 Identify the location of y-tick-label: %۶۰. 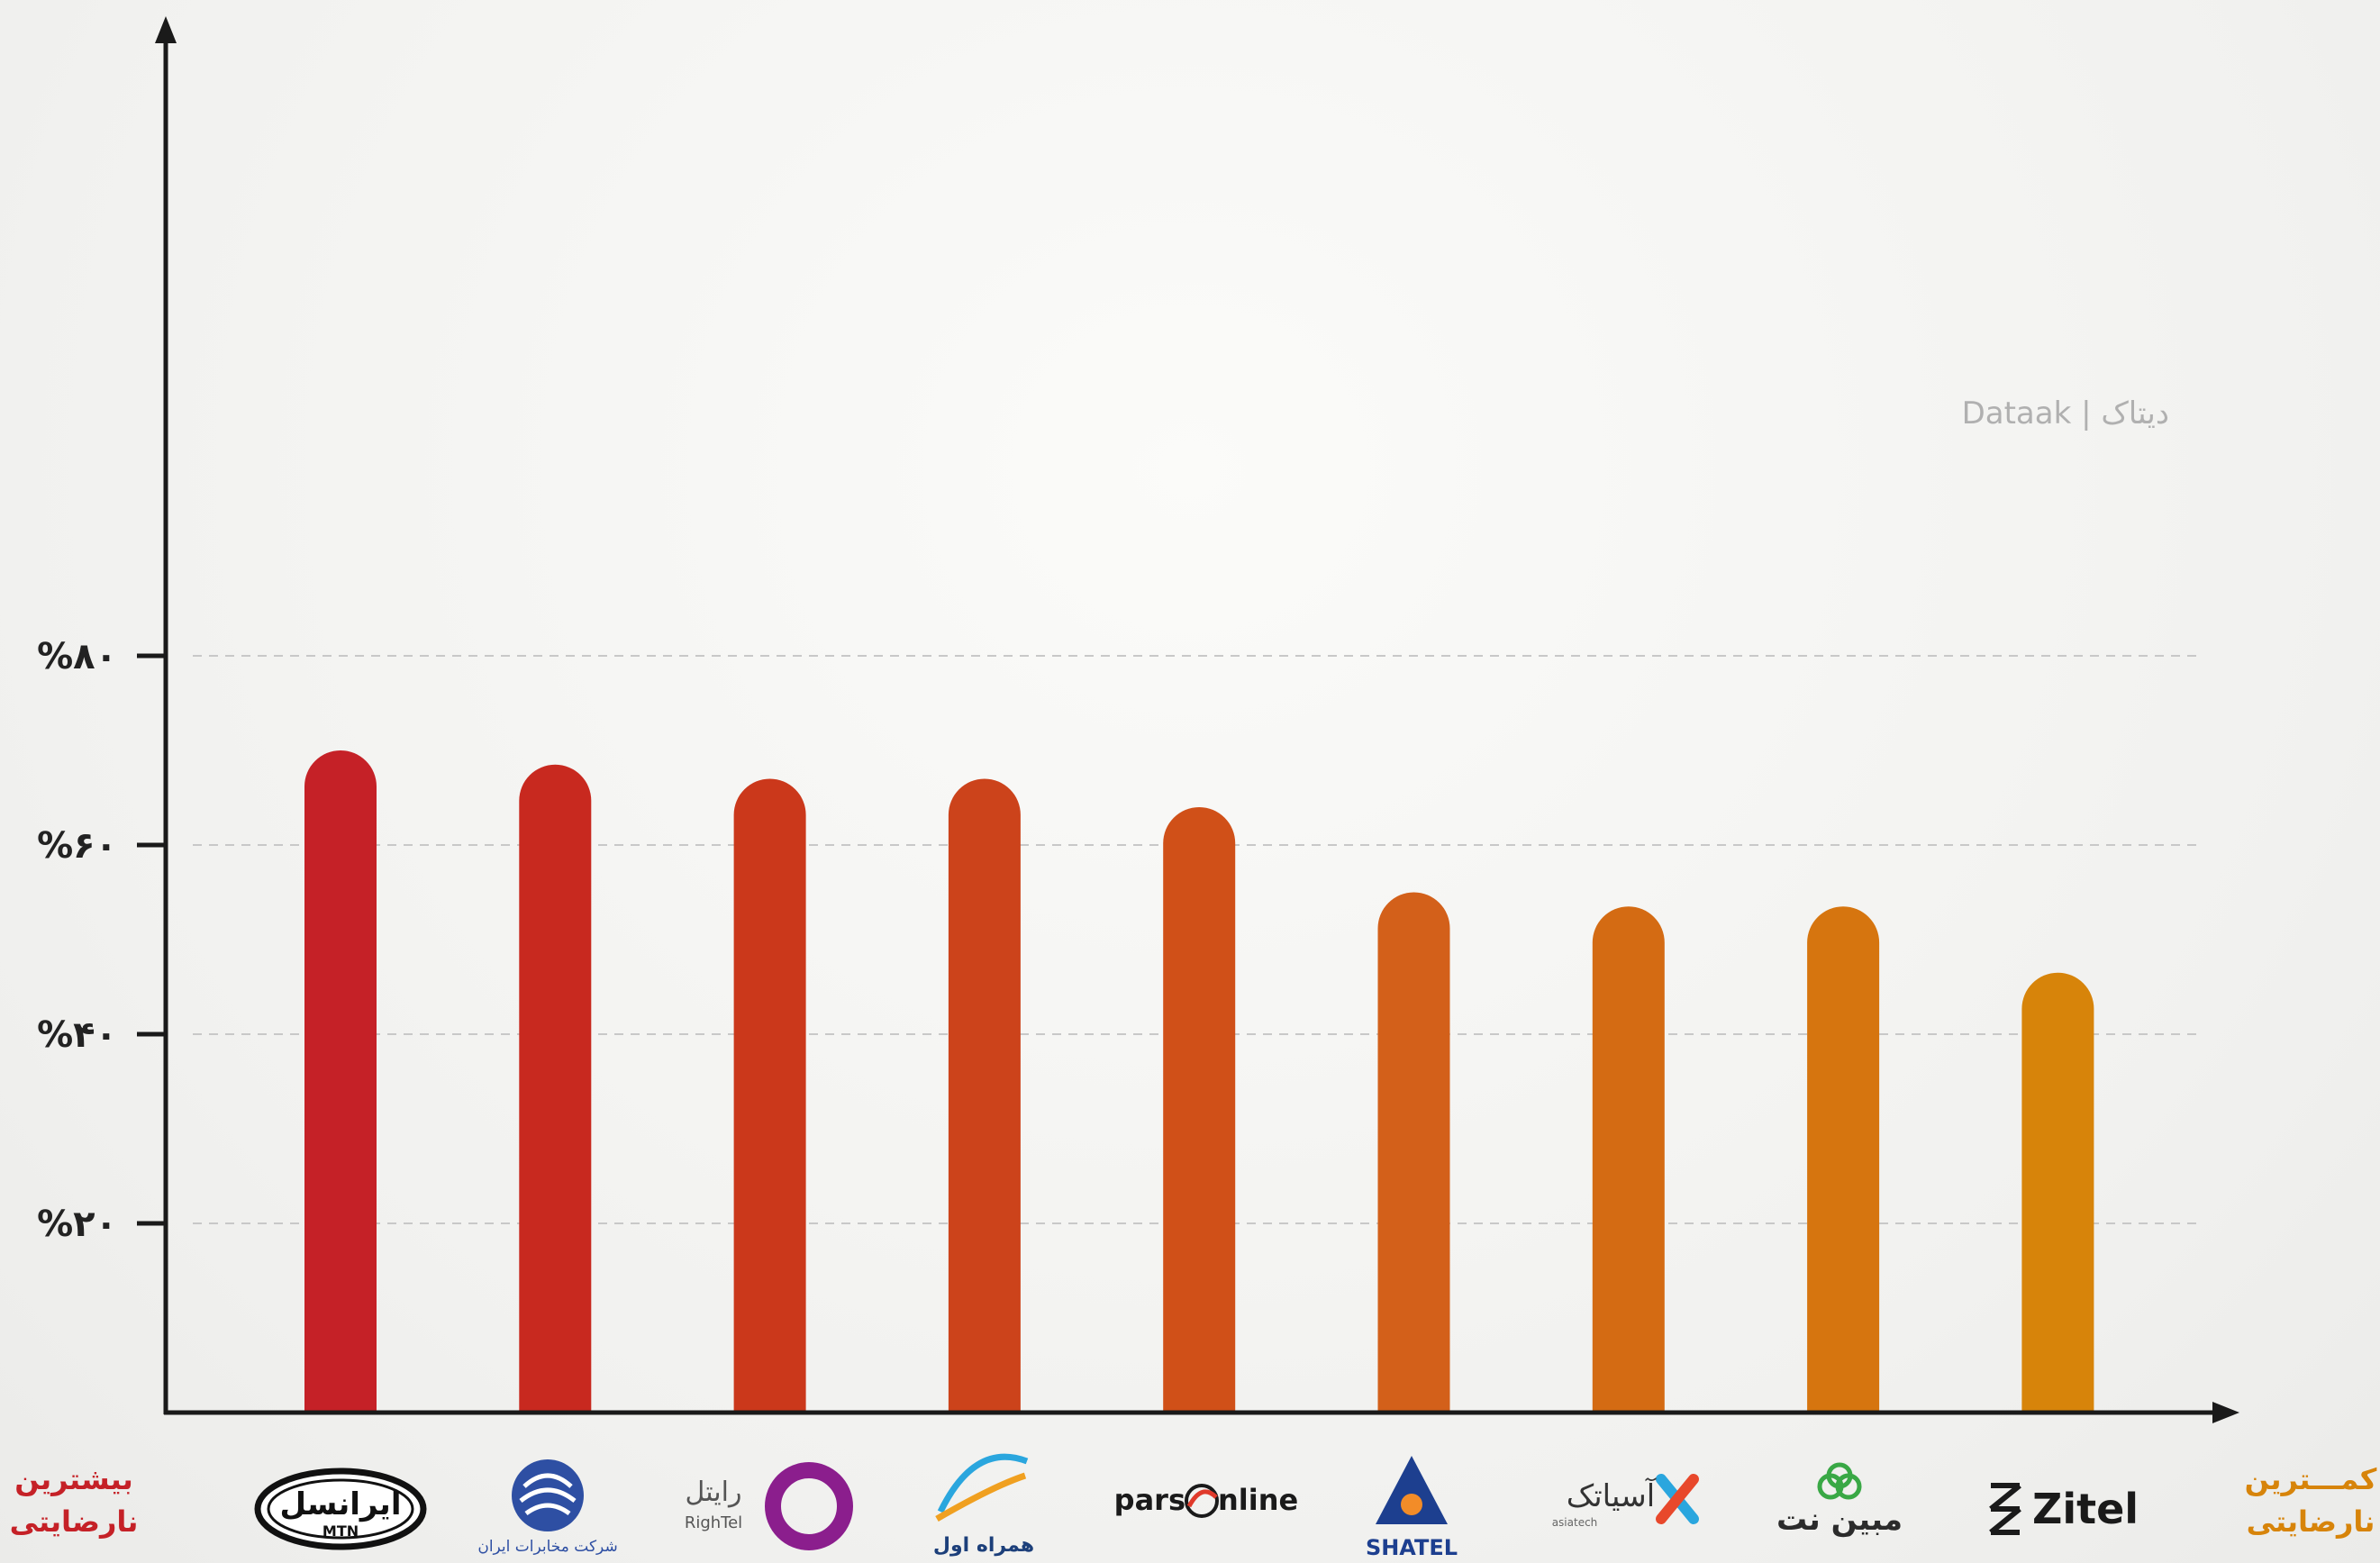
(77, 846).